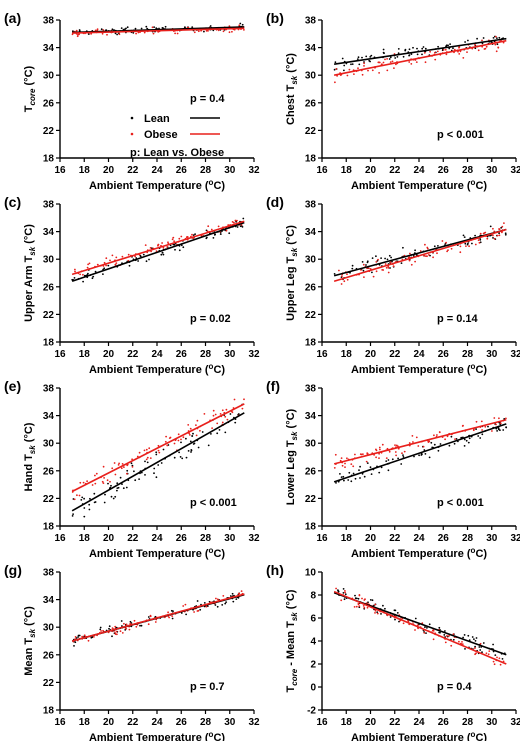 The height and width of the screenshot is (741, 520). What do you see at coordinates (347, 170) in the screenshot?
I see `x-tick-label: 18` at bounding box center [347, 170].